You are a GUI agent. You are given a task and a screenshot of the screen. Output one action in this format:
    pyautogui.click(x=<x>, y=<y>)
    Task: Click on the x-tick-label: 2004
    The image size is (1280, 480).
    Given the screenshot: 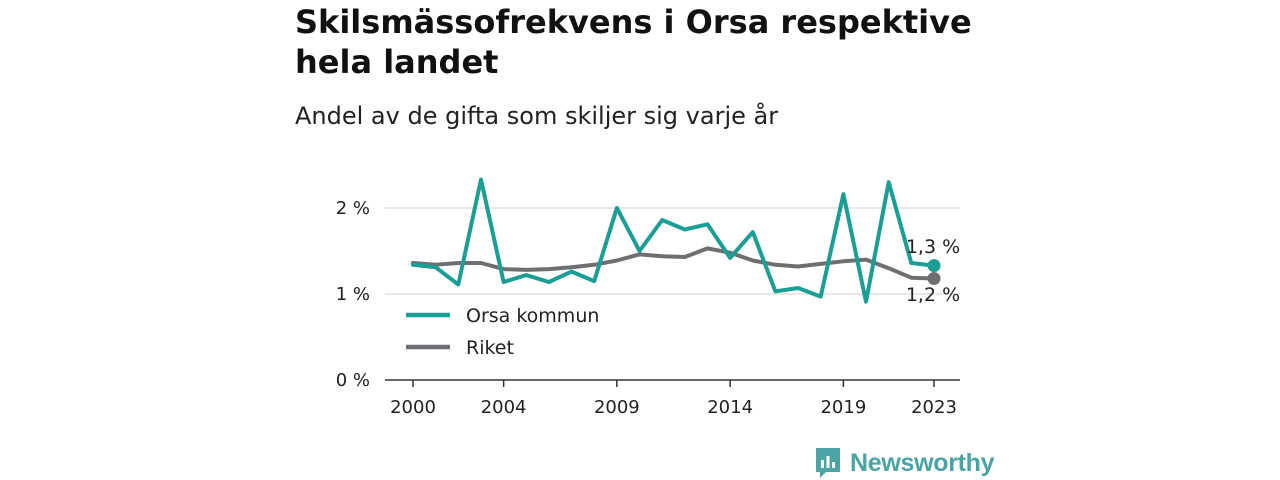 What is the action you would take?
    pyautogui.click(x=504, y=407)
    